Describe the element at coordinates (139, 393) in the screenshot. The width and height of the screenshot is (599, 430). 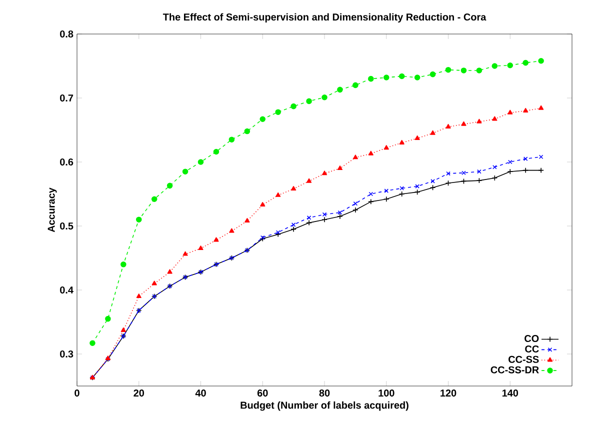
I see `x-tick-label: 20` at that location.